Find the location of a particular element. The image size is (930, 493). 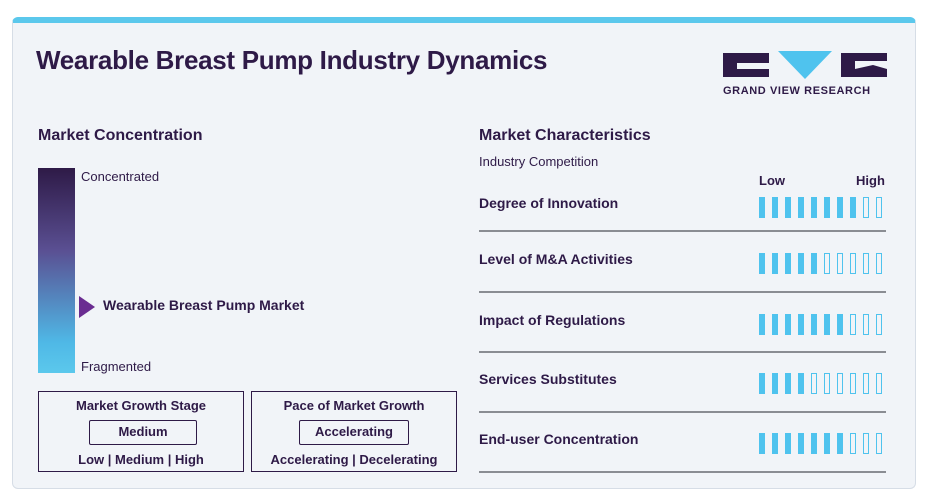

growth-pace-scale: Accelerating | Decelerating is located at coordinates (354, 459).